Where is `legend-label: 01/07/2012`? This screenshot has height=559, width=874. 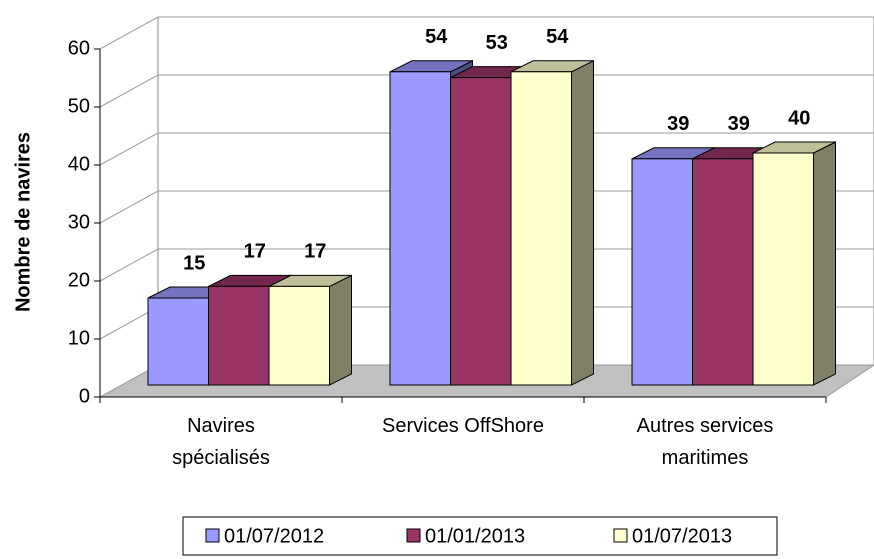
legend-label: 01/07/2012 is located at coordinates (274, 536).